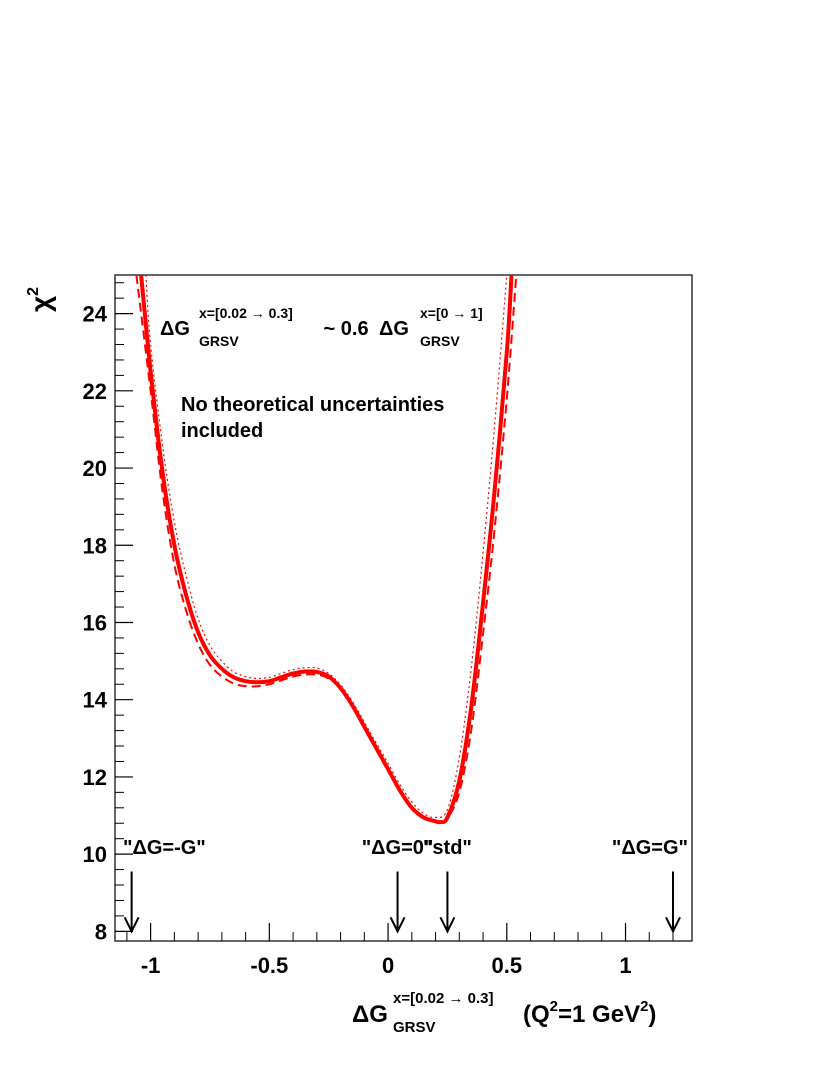  I want to click on x-tick-label: 1, so click(625, 965).